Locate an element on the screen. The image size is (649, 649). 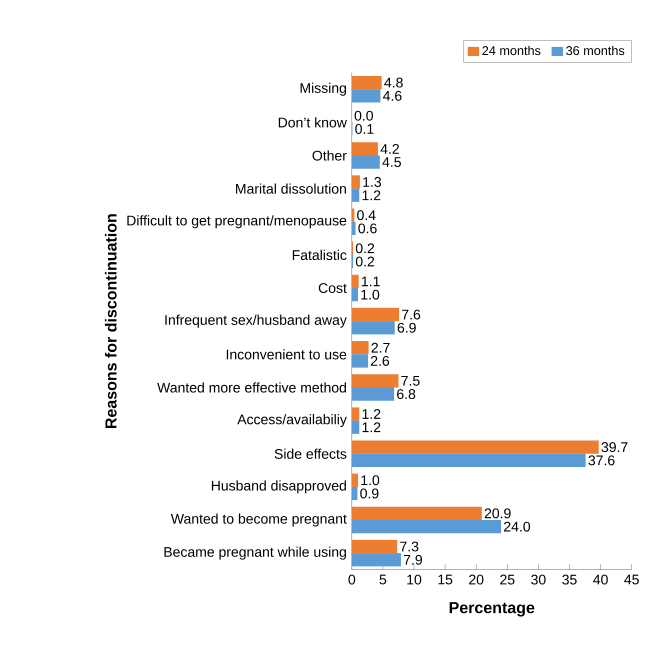
data-label: 1.3 is located at coordinates (372, 182).